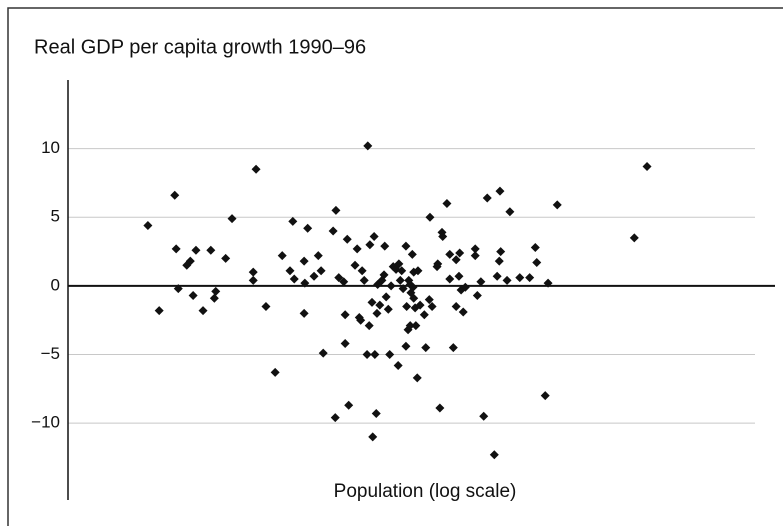 This screenshot has height=526, width=783. I want to click on y-tick-label: 0, so click(55, 284).